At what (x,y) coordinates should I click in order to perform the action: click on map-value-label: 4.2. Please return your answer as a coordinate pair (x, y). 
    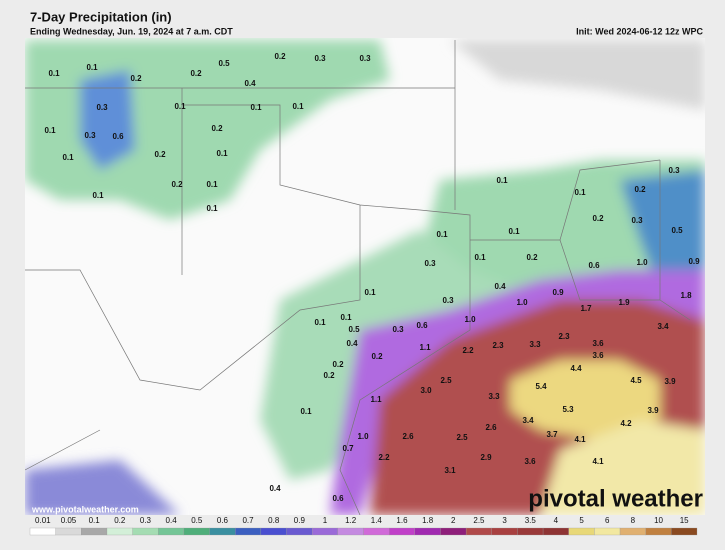
    Looking at the image, I should click on (626, 423).